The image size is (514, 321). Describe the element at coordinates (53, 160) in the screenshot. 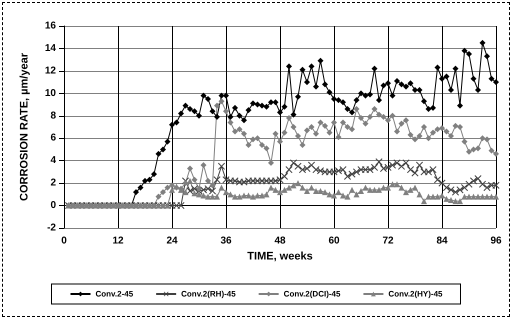

I see `y-tick-label: 4` at that location.